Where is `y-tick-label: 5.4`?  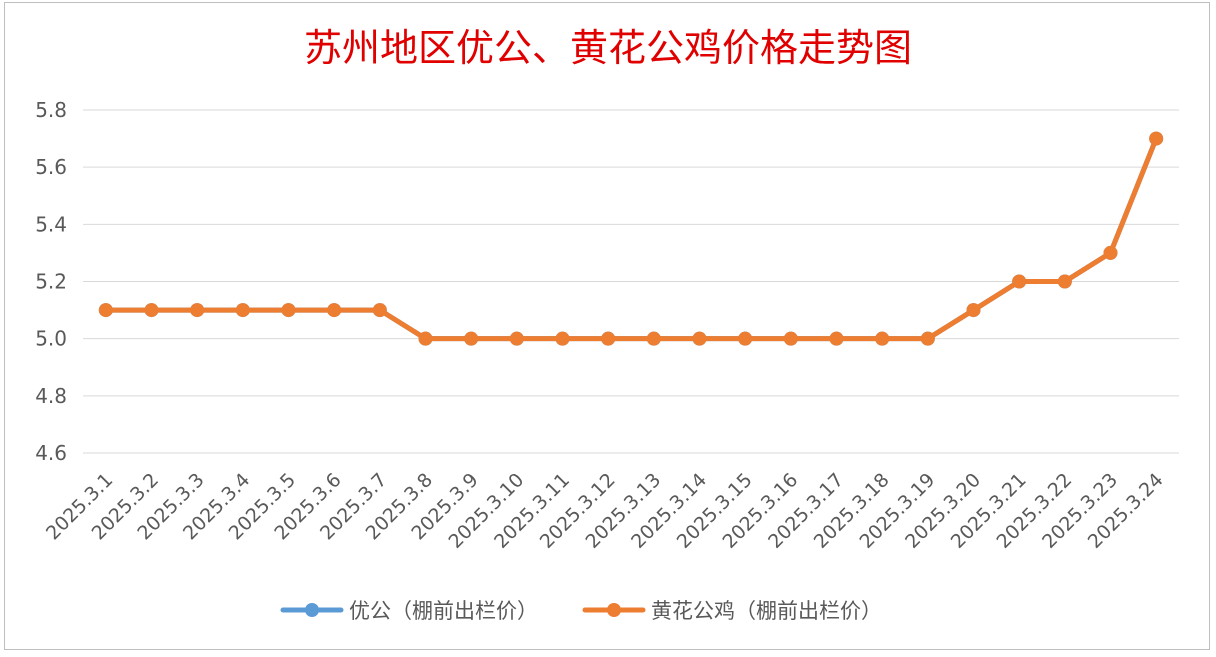 y-tick-label: 5.4 is located at coordinates (51, 224).